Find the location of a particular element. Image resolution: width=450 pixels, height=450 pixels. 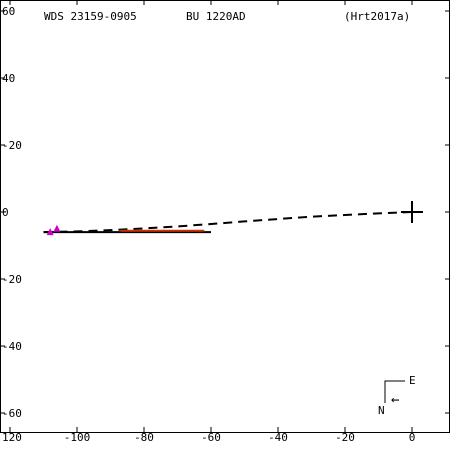

compass: E N ← is located at coordinates (397, 395).